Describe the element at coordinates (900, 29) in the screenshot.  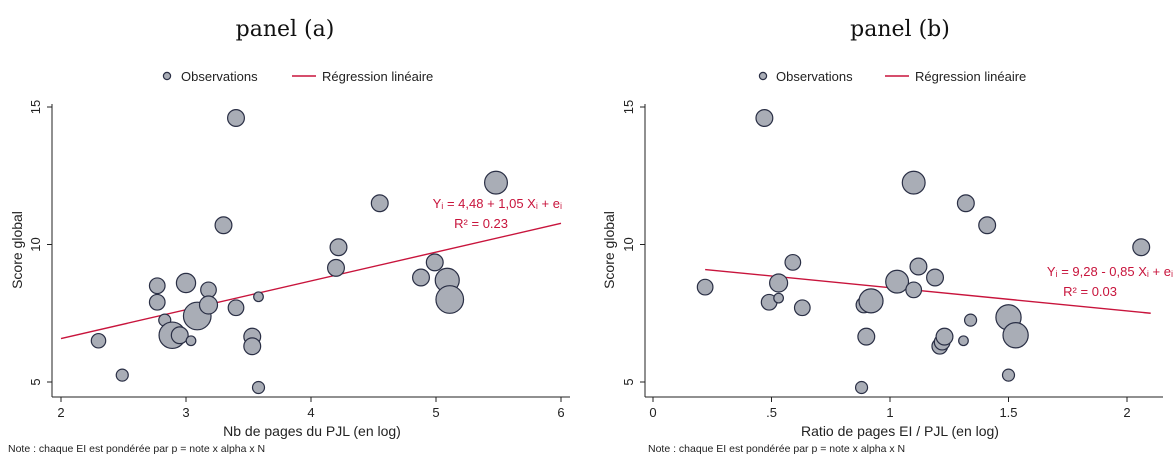
I see `panel-b-title: panel (b)` at that location.